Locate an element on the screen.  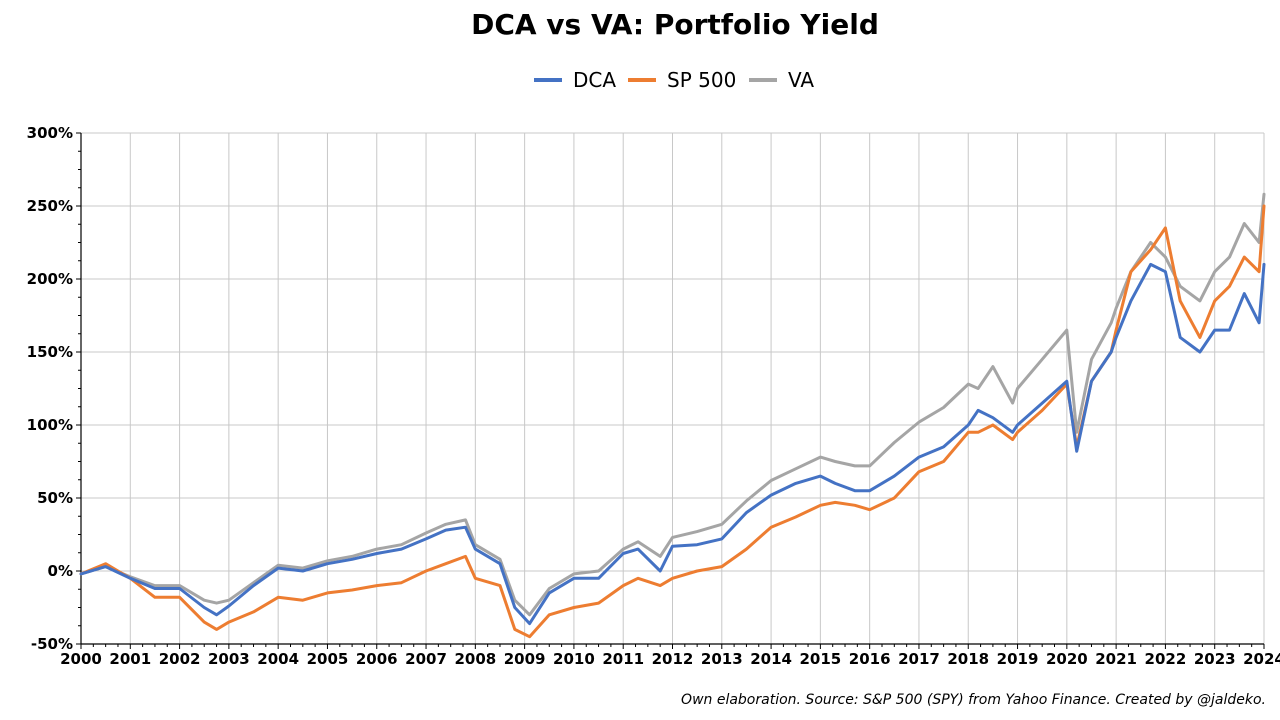
x-tick-label: 2010 is located at coordinates (574, 659).